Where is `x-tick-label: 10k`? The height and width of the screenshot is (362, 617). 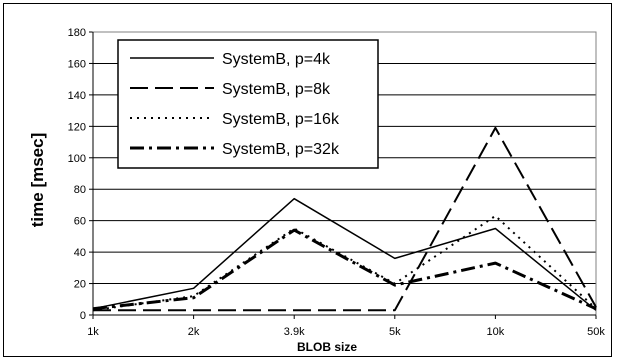 x-tick-label: 10k is located at coordinates (496, 332).